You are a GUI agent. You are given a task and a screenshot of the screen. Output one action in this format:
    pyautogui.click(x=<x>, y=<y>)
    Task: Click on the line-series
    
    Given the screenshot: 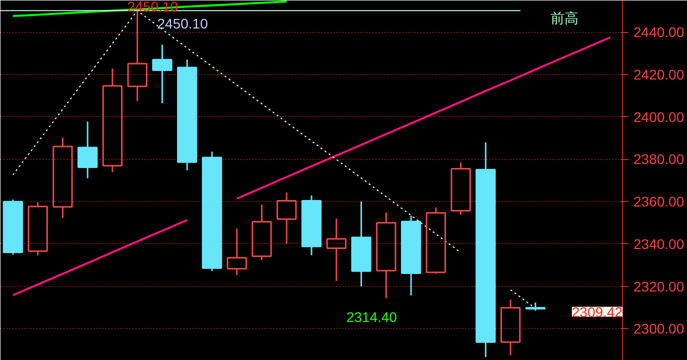 What is the action you would take?
    pyautogui.click(x=150, y=8)
    